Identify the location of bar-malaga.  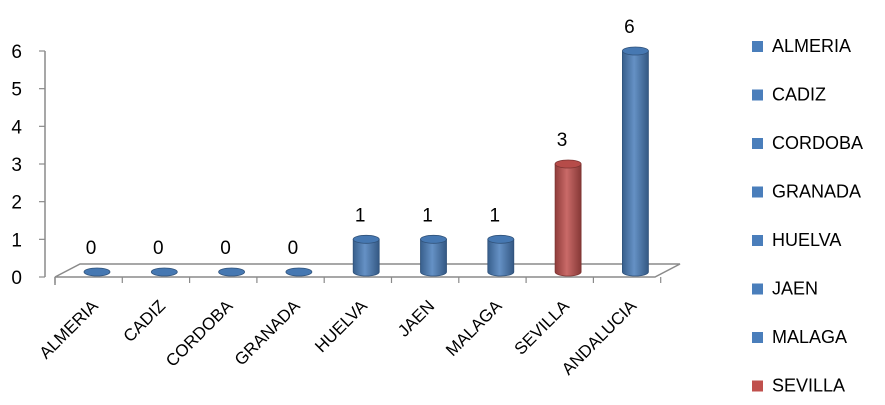
(501, 255).